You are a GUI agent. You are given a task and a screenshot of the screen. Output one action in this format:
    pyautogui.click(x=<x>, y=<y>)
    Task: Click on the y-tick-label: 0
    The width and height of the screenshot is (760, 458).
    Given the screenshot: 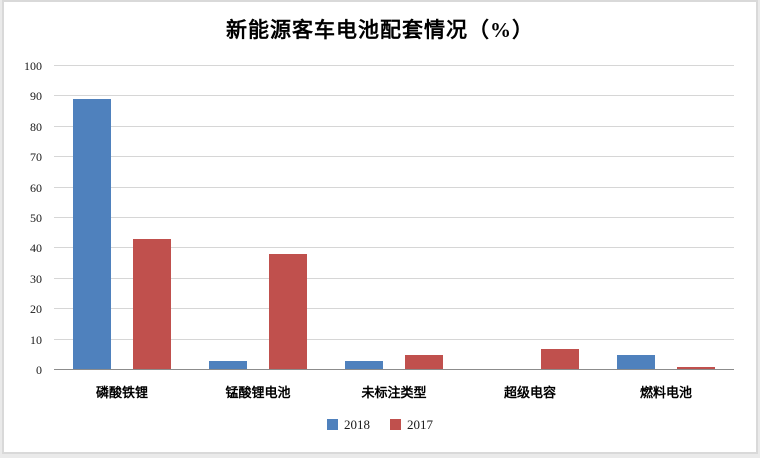 What is the action you would take?
    pyautogui.click(x=39, y=370)
    